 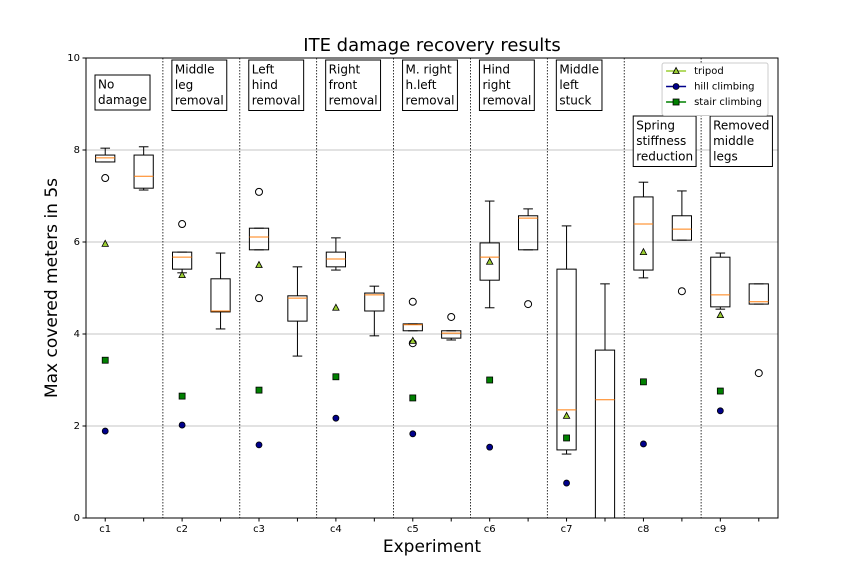 I want to click on legend-box, so click(x=715, y=89).